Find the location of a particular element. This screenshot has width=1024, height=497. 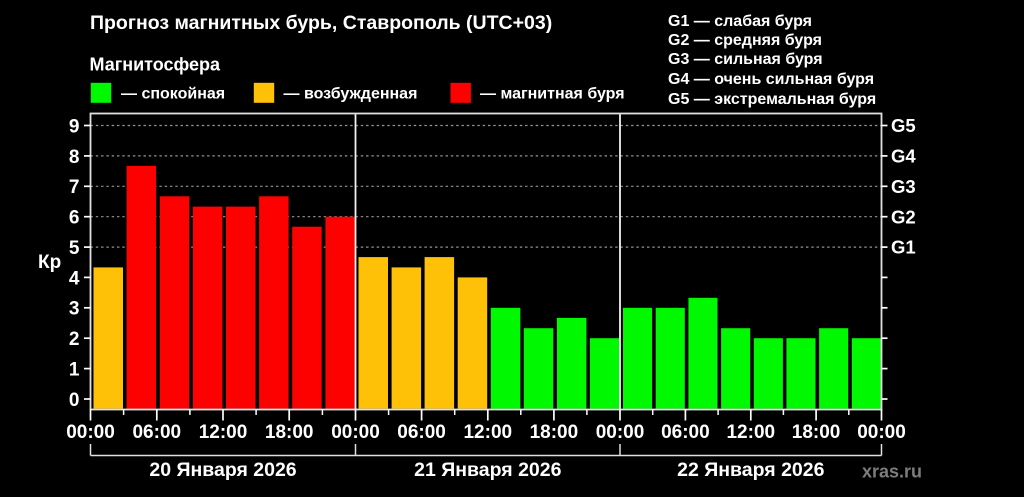

svg-text: G5 — экстремальная буря is located at coordinates (772, 99).